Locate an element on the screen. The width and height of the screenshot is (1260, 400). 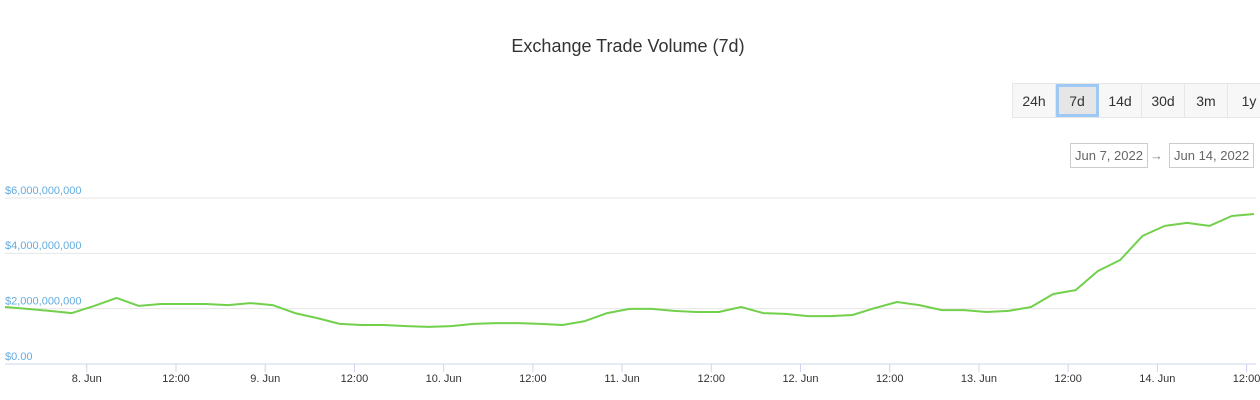
range-selector: 24h 7d 14d 30d 3m 1y is located at coordinates (1136, 100).